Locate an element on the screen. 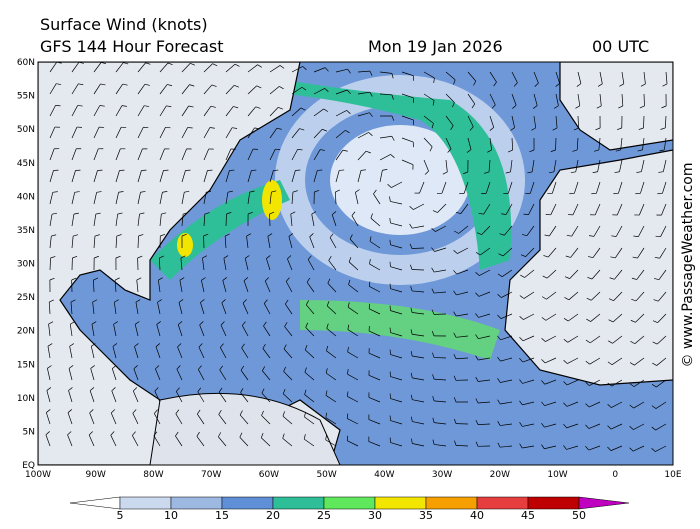 This screenshot has height=529, width=700. lat-label: 30N is located at coordinates (26, 265).